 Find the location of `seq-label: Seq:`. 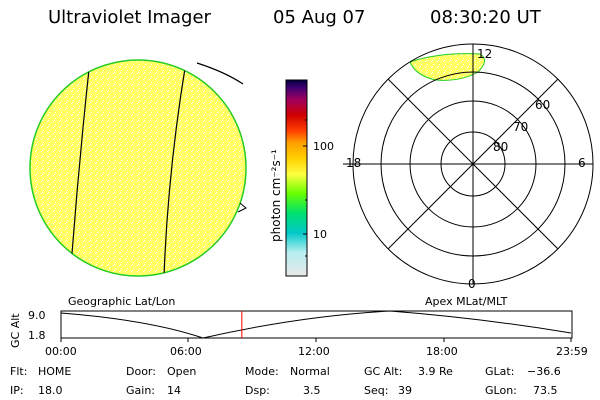

seq-label: Seq: is located at coordinates (376, 390).